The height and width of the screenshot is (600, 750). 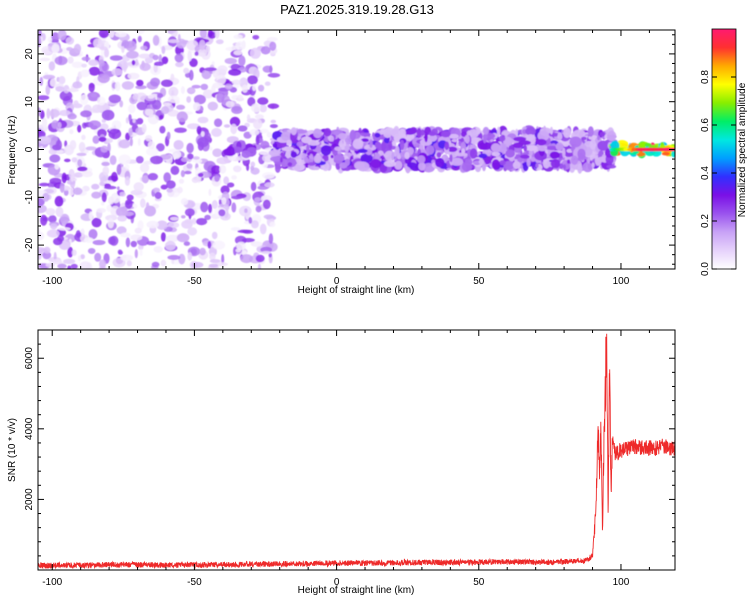 I want to click on colorbar-tick-label: 0.0, so click(x=705, y=269).